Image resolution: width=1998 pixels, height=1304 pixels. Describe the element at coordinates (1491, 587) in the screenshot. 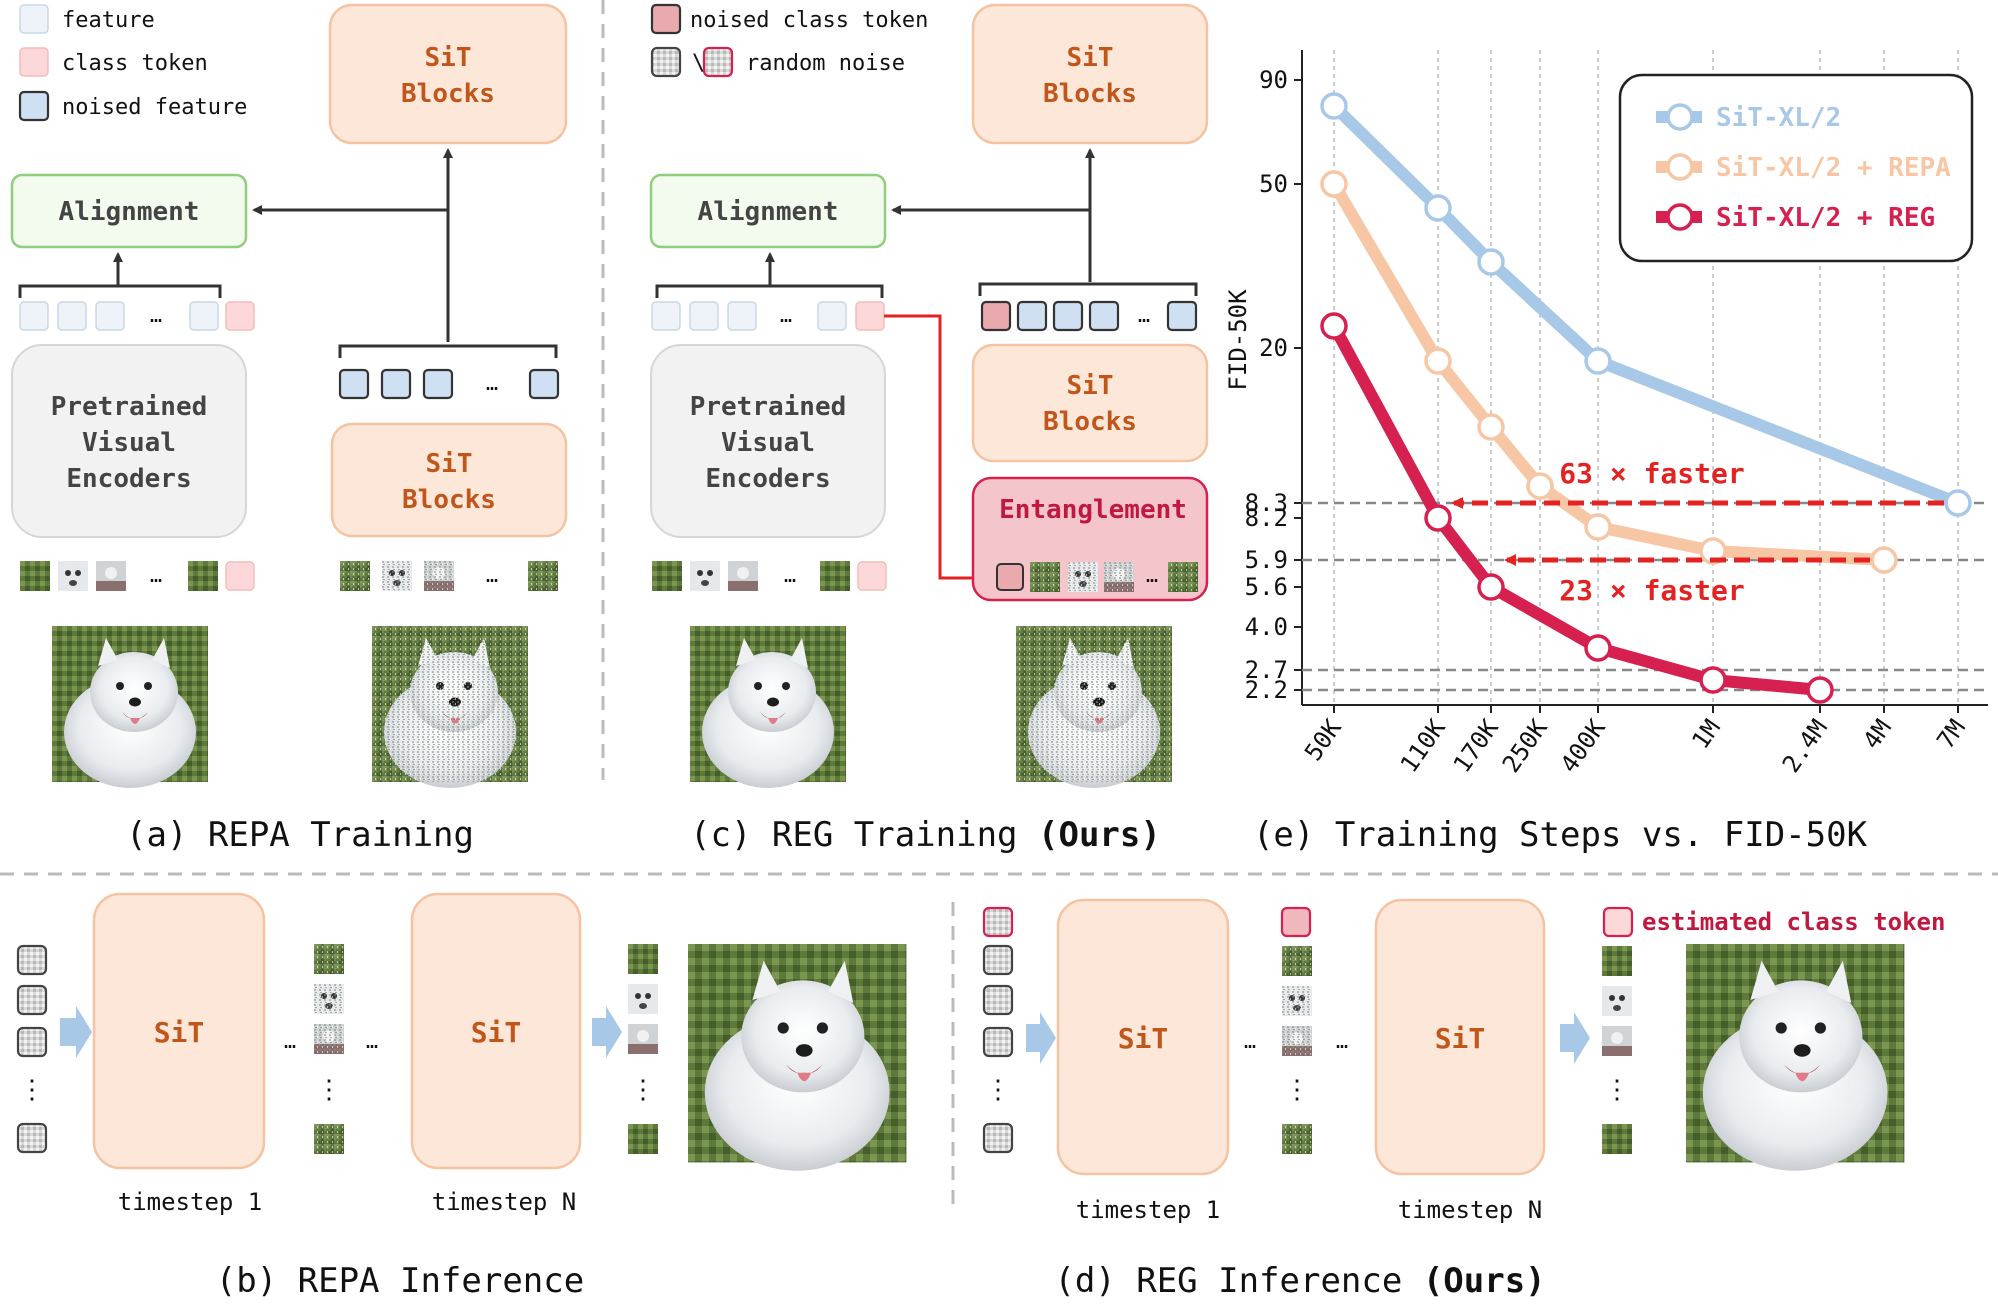

I see `series-2-point-170K` at that location.